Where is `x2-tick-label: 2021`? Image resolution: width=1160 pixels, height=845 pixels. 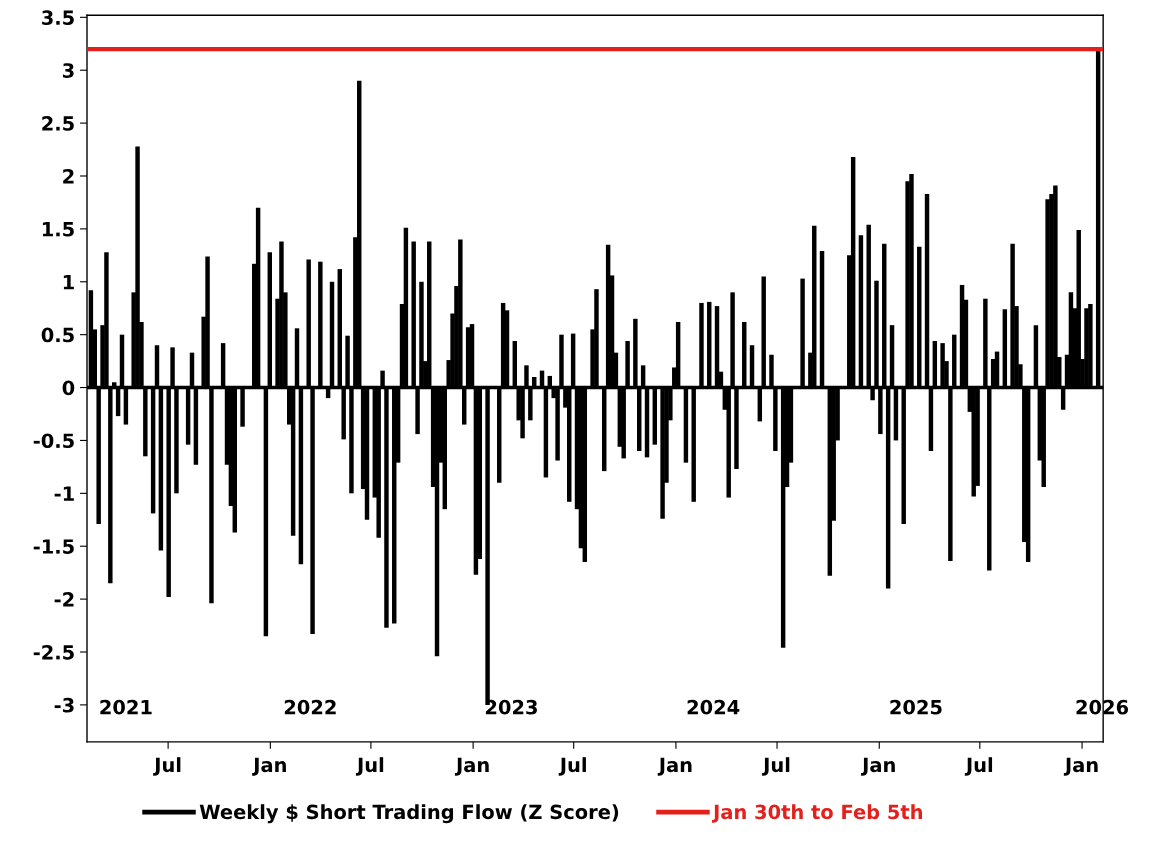
x2-tick-label: 2021 is located at coordinates (126, 707).